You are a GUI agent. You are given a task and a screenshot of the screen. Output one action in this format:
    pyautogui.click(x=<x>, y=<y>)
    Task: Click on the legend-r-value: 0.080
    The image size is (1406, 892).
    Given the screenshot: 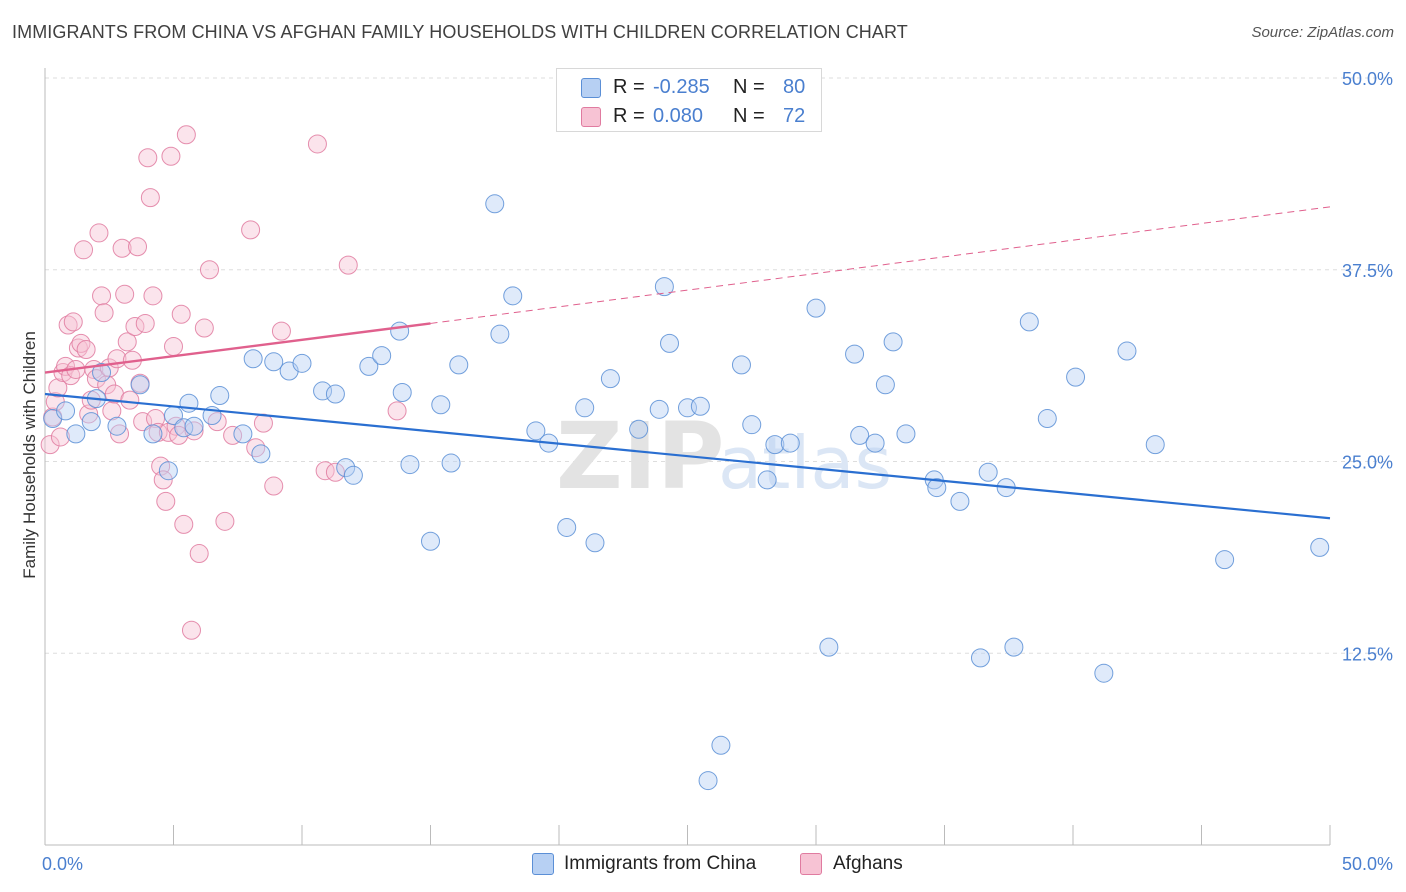 What is the action you would take?
    pyautogui.click(x=678, y=116)
    